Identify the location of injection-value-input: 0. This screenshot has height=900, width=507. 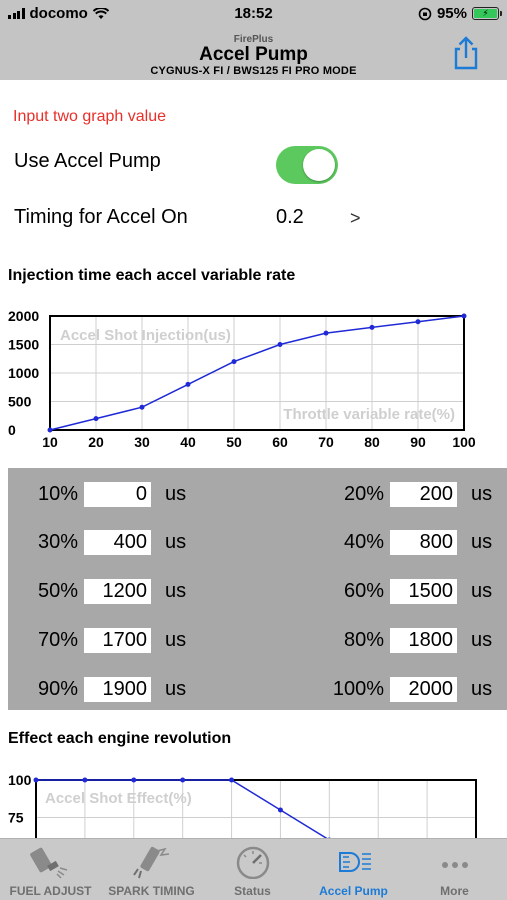
(117, 494).